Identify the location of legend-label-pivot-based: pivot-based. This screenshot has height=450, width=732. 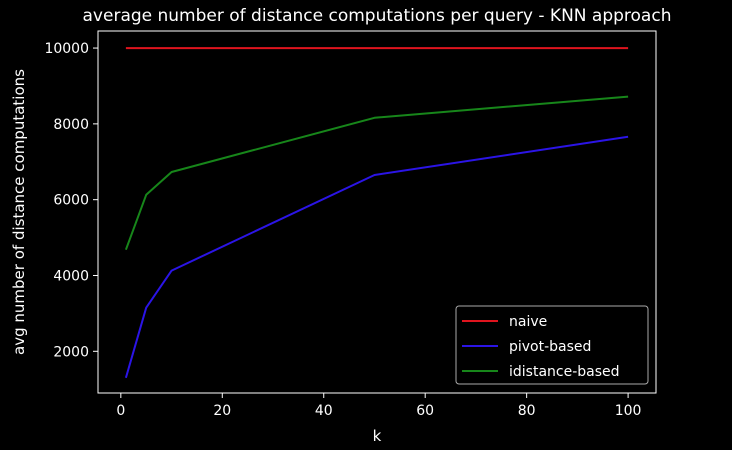
(550, 347).